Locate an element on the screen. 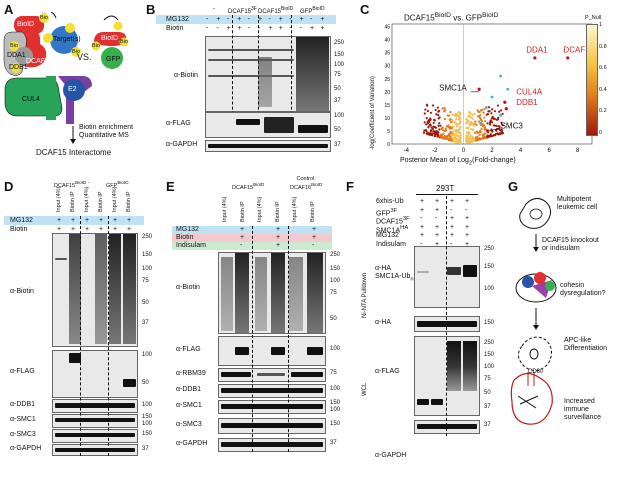 The image size is (617, 481). d-column-label: Biotin IP is located at coordinates (129, 201).